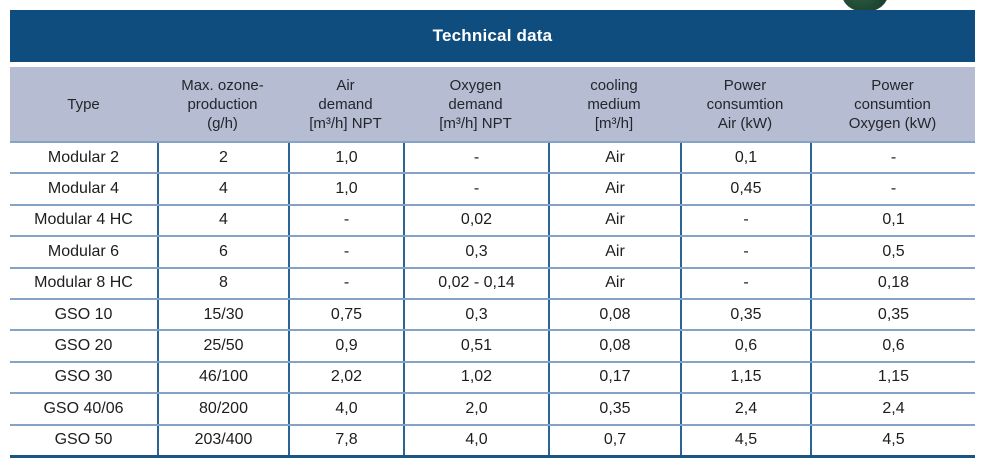 The image size is (1001, 467). I want to click on table-row-gso-20: GSO 20 25/50 0,9 0,51 0,08 0,6 0,6, so click(492, 345).